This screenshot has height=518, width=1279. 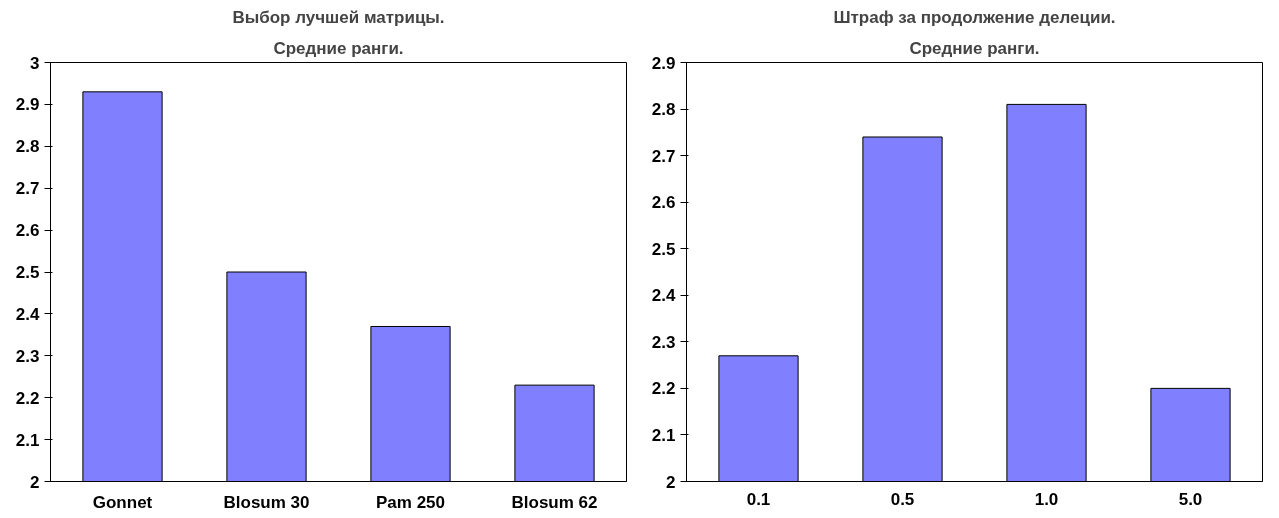 What do you see at coordinates (35, 63) in the screenshot?
I see `y-tick-label: 3` at bounding box center [35, 63].